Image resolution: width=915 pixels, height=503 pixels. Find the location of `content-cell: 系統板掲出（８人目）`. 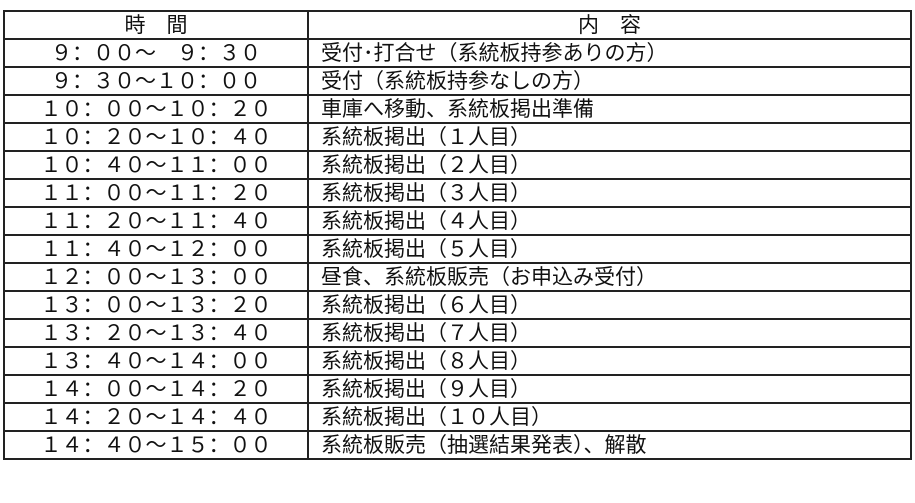

content-cell: 系統板掲出（８人目） is located at coordinates (609, 361).